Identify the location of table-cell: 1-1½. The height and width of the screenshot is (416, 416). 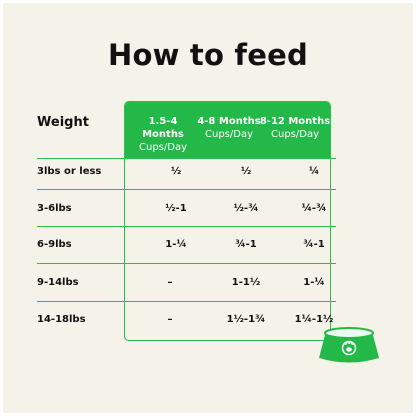
(246, 282).